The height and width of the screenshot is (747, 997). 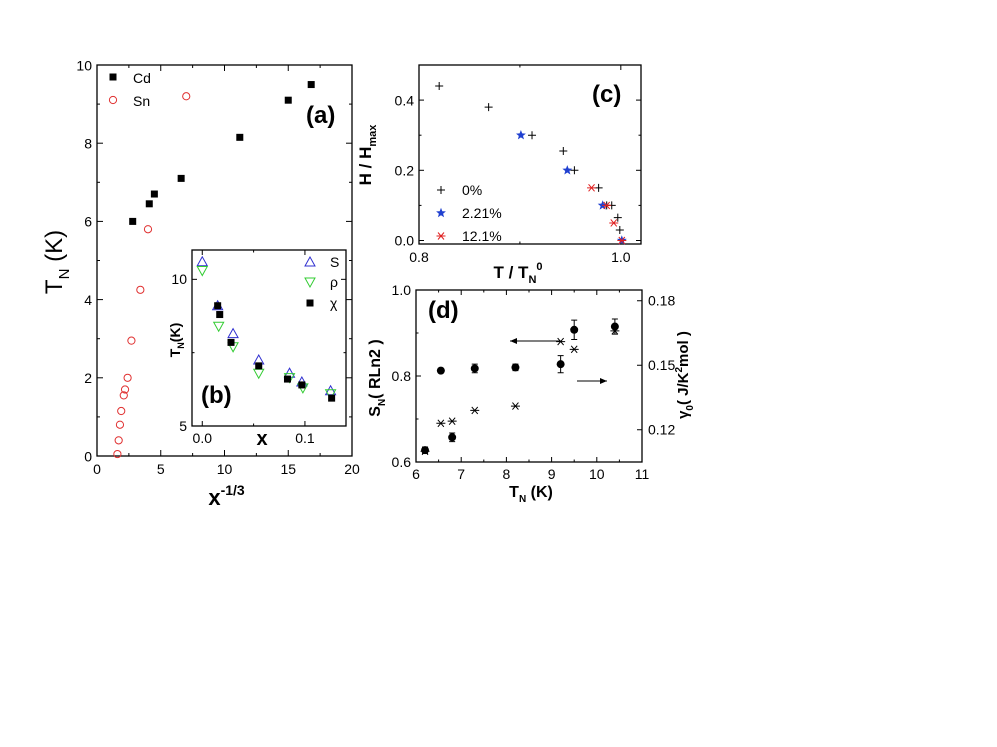 What do you see at coordinates (88, 222) in the screenshot?
I see `panel-a-ytick-label: 6` at bounding box center [88, 222].